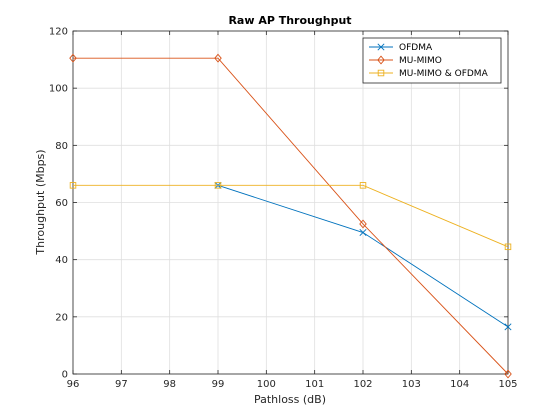  I want to click on x-tick-label: 98, so click(169, 384).